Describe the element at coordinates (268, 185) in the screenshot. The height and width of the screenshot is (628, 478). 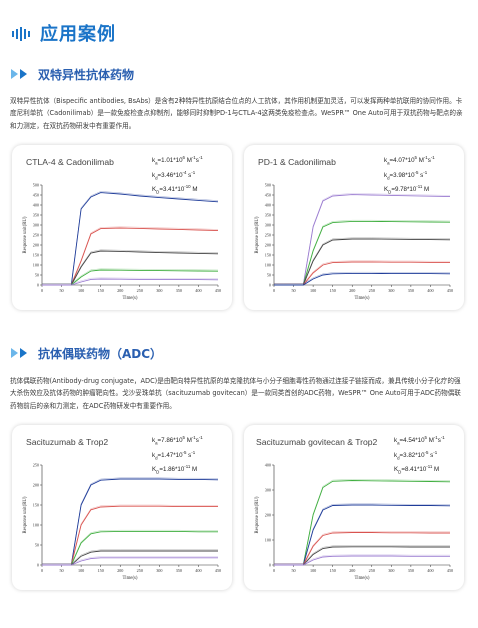
I see `y-tick-label: 500` at that location.